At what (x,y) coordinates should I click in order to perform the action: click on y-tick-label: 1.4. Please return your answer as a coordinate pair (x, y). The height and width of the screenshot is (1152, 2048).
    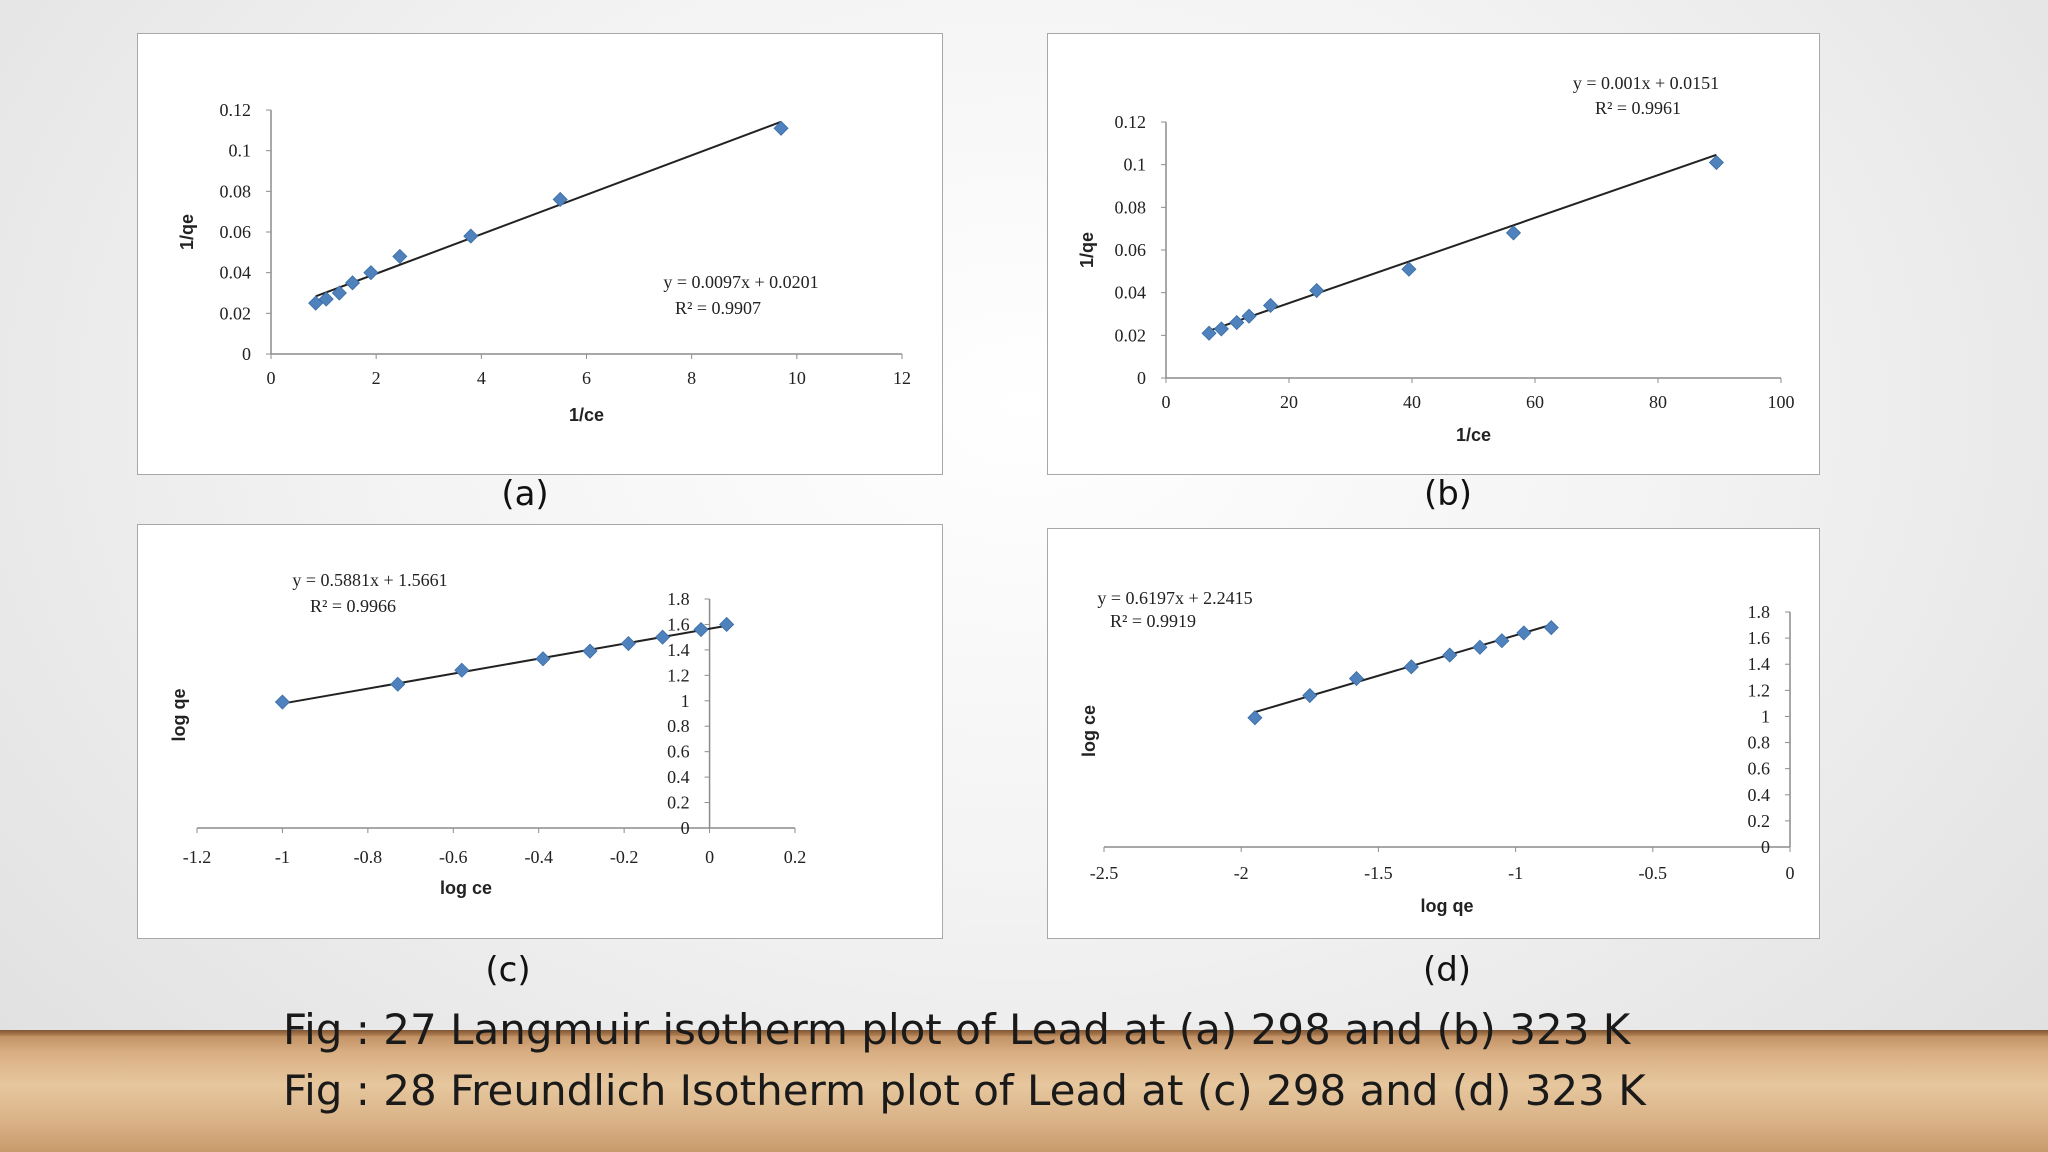
    Looking at the image, I should click on (1759, 664).